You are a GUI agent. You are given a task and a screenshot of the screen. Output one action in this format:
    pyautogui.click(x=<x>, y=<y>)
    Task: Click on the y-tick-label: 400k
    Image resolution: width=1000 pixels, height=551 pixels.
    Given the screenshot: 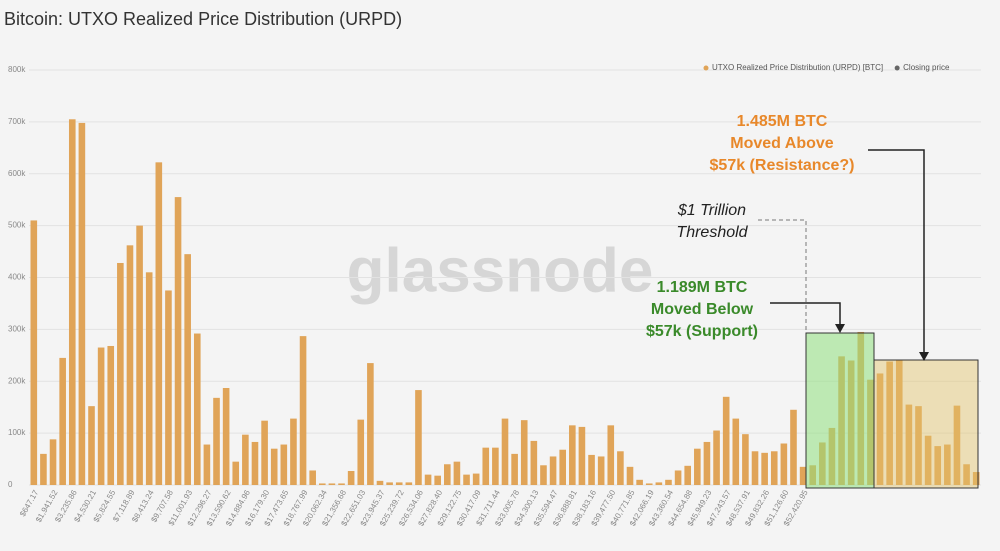 What is the action you would take?
    pyautogui.click(x=17, y=277)
    